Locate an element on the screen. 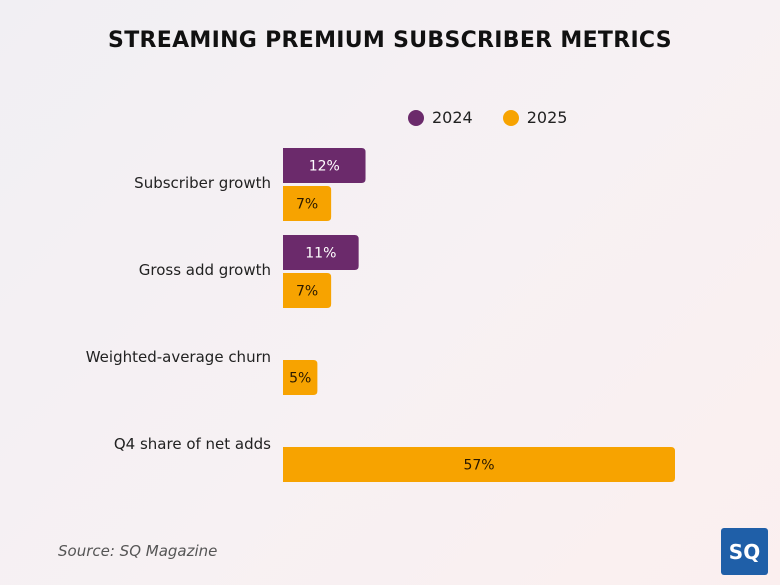 This screenshot has height=585, width=780. legend-item-2025: 2025 is located at coordinates (535, 117).